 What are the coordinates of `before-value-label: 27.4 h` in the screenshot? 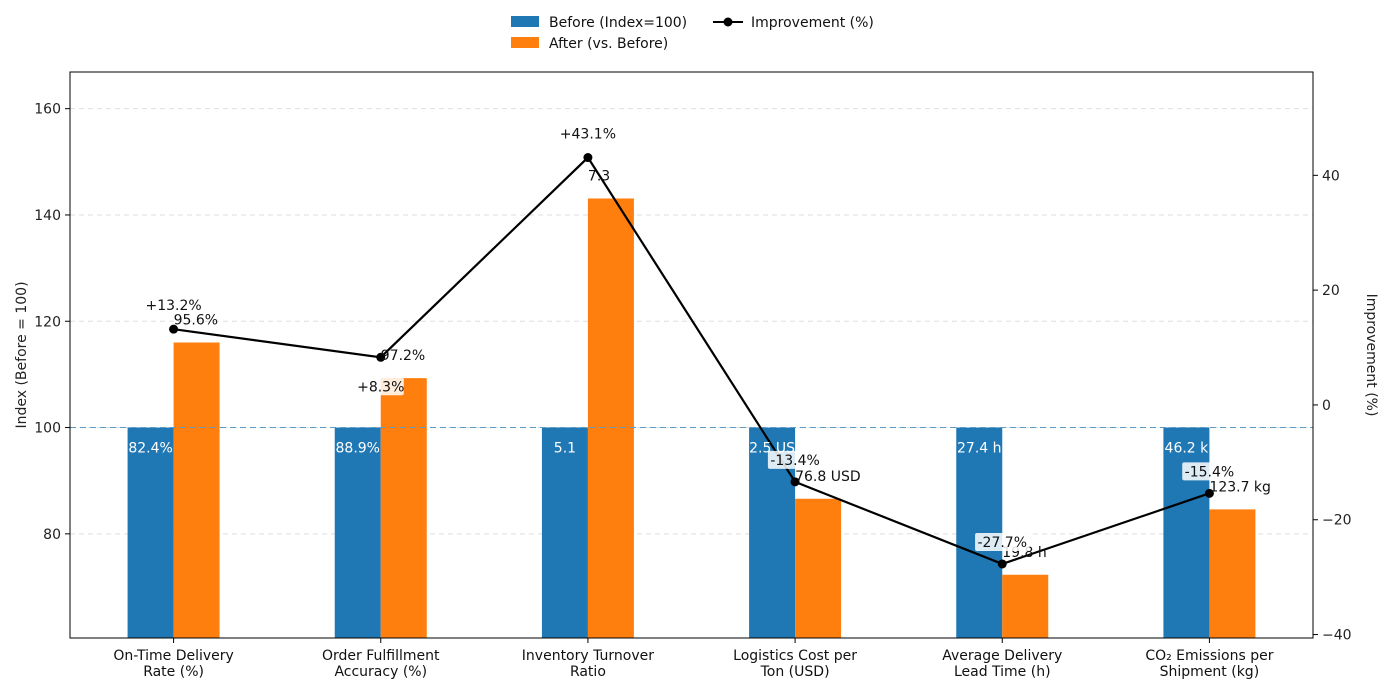 It's located at (979, 449).